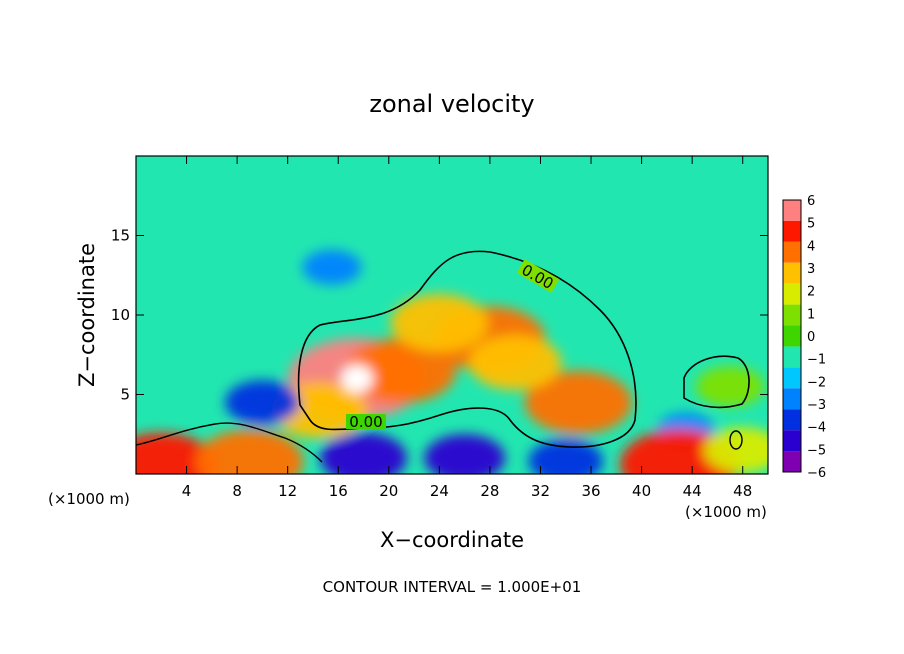  What do you see at coordinates (811, 314) in the screenshot?
I see `colorbar-tick-label: 1` at bounding box center [811, 314].